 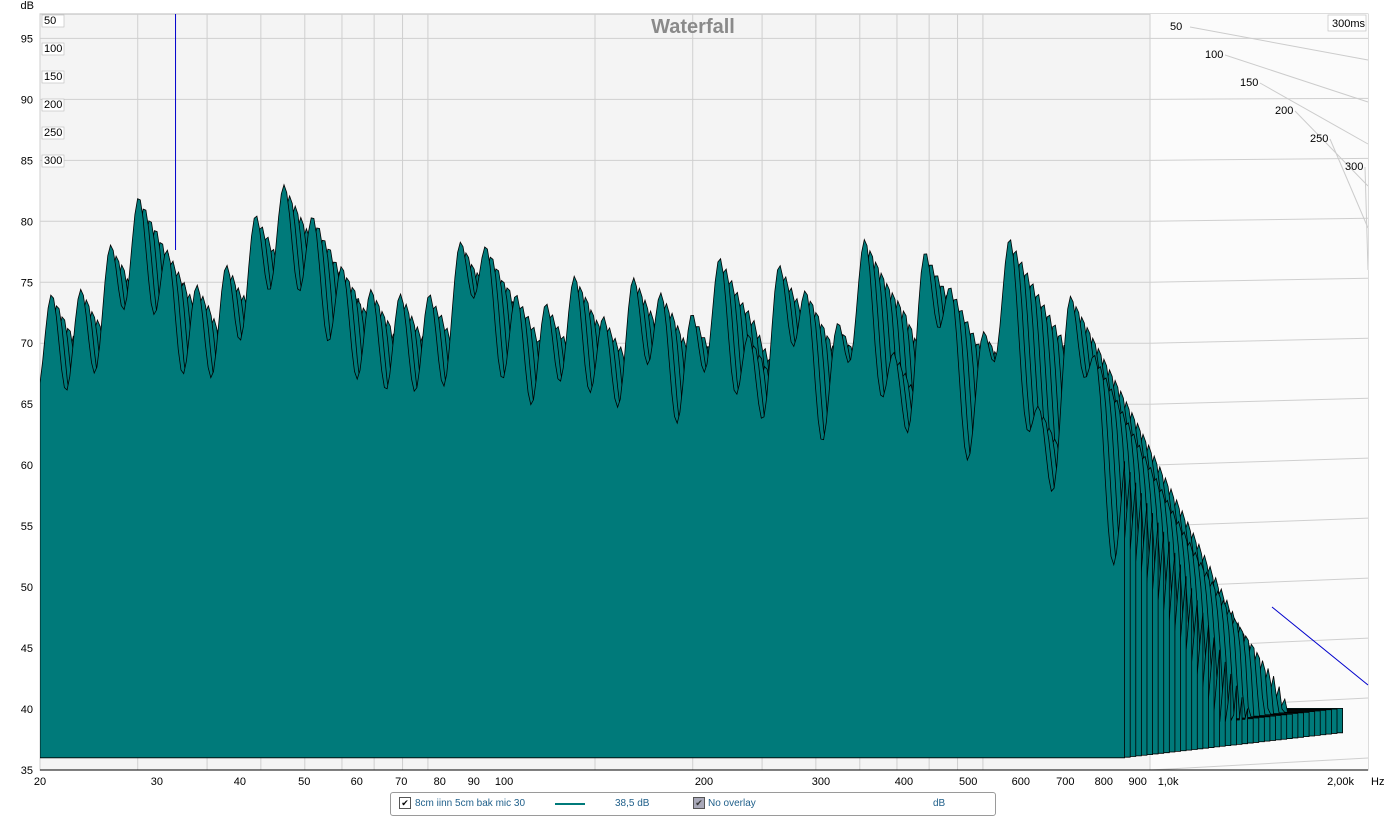 I want to click on x-tick-label: 200, so click(x=704, y=782).